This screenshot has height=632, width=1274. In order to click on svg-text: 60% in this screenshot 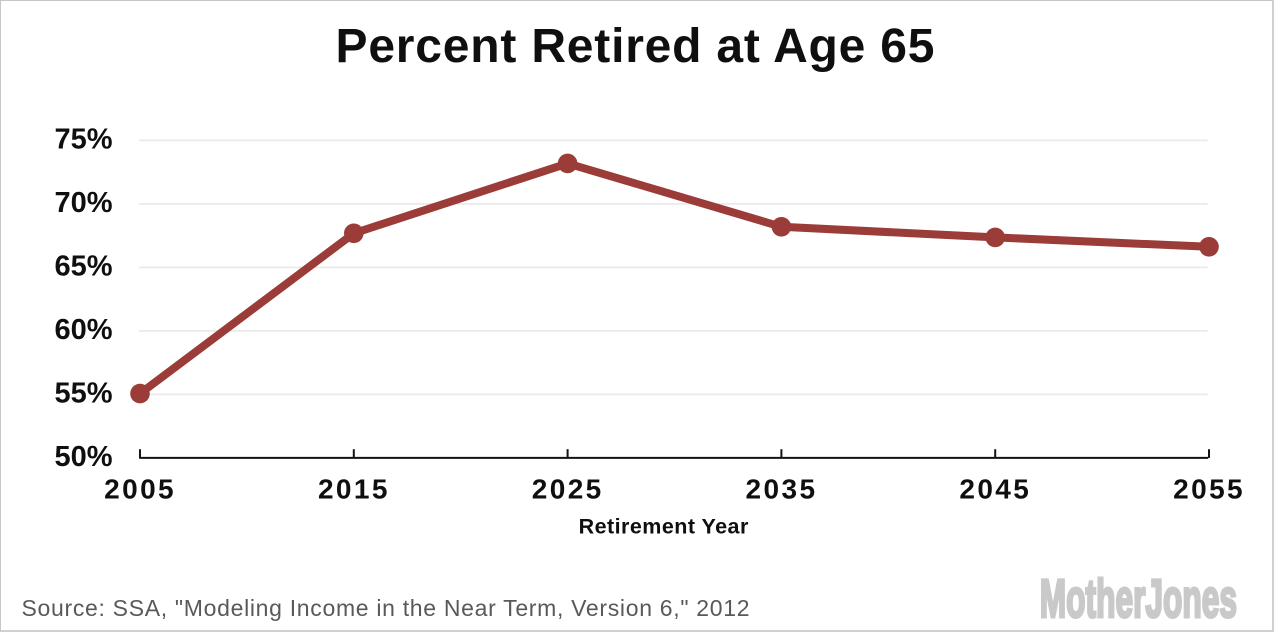, I will do `click(83, 330)`.